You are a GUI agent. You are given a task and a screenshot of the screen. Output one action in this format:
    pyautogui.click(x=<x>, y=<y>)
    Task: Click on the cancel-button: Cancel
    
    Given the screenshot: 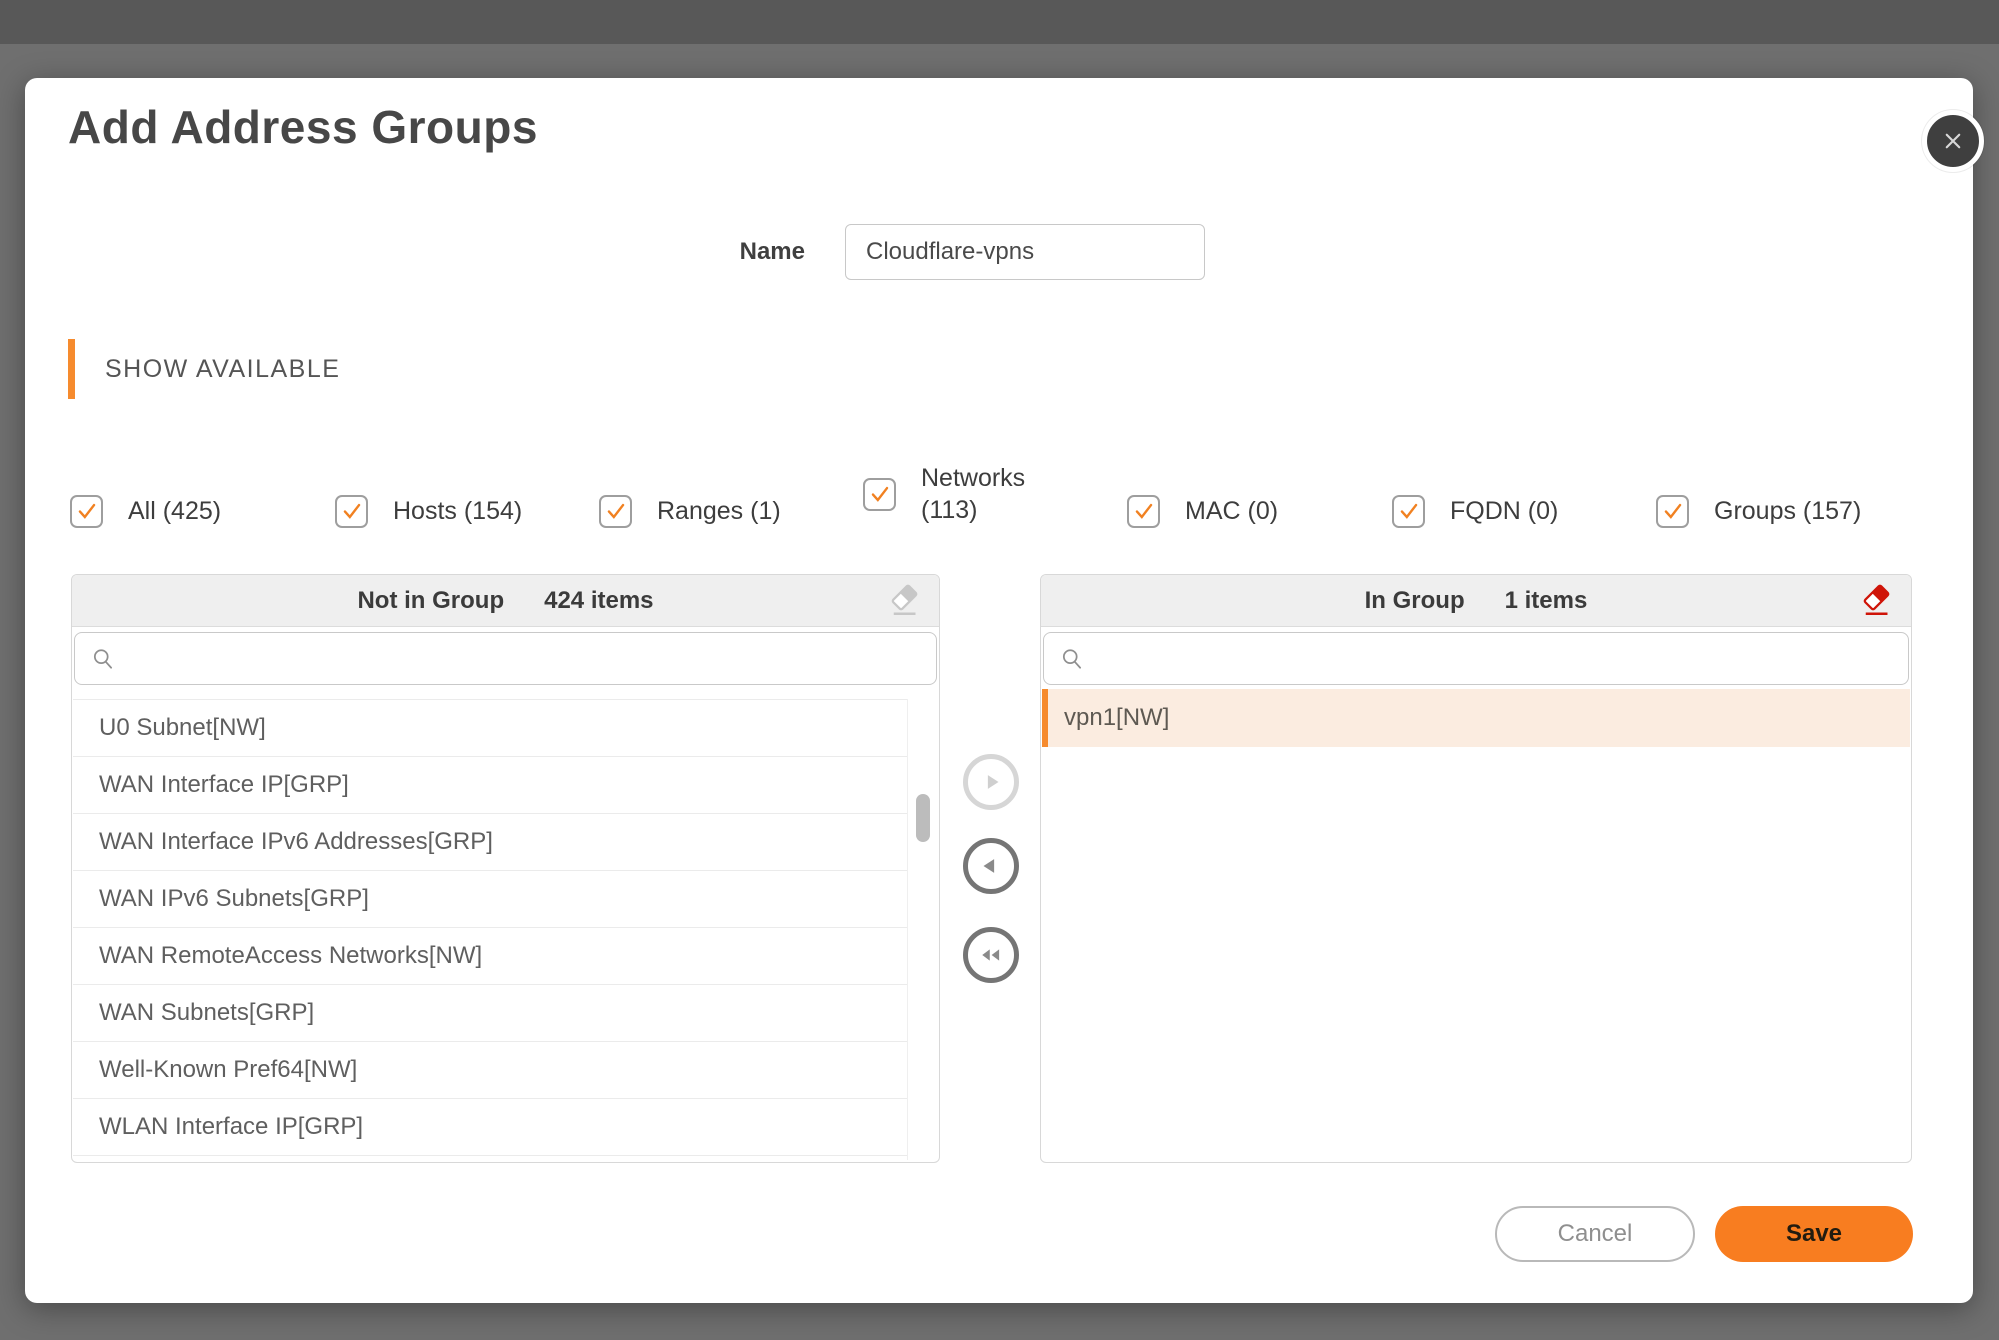 What is the action you would take?
    pyautogui.click(x=1595, y=1234)
    